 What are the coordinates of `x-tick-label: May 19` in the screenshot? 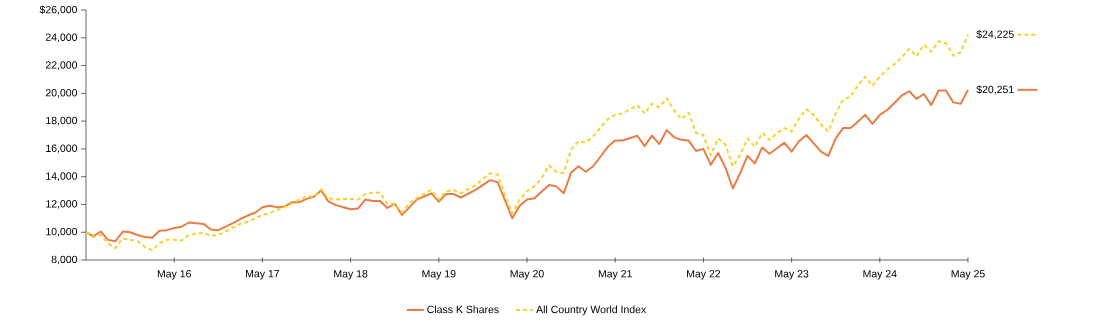 It's located at (439, 275).